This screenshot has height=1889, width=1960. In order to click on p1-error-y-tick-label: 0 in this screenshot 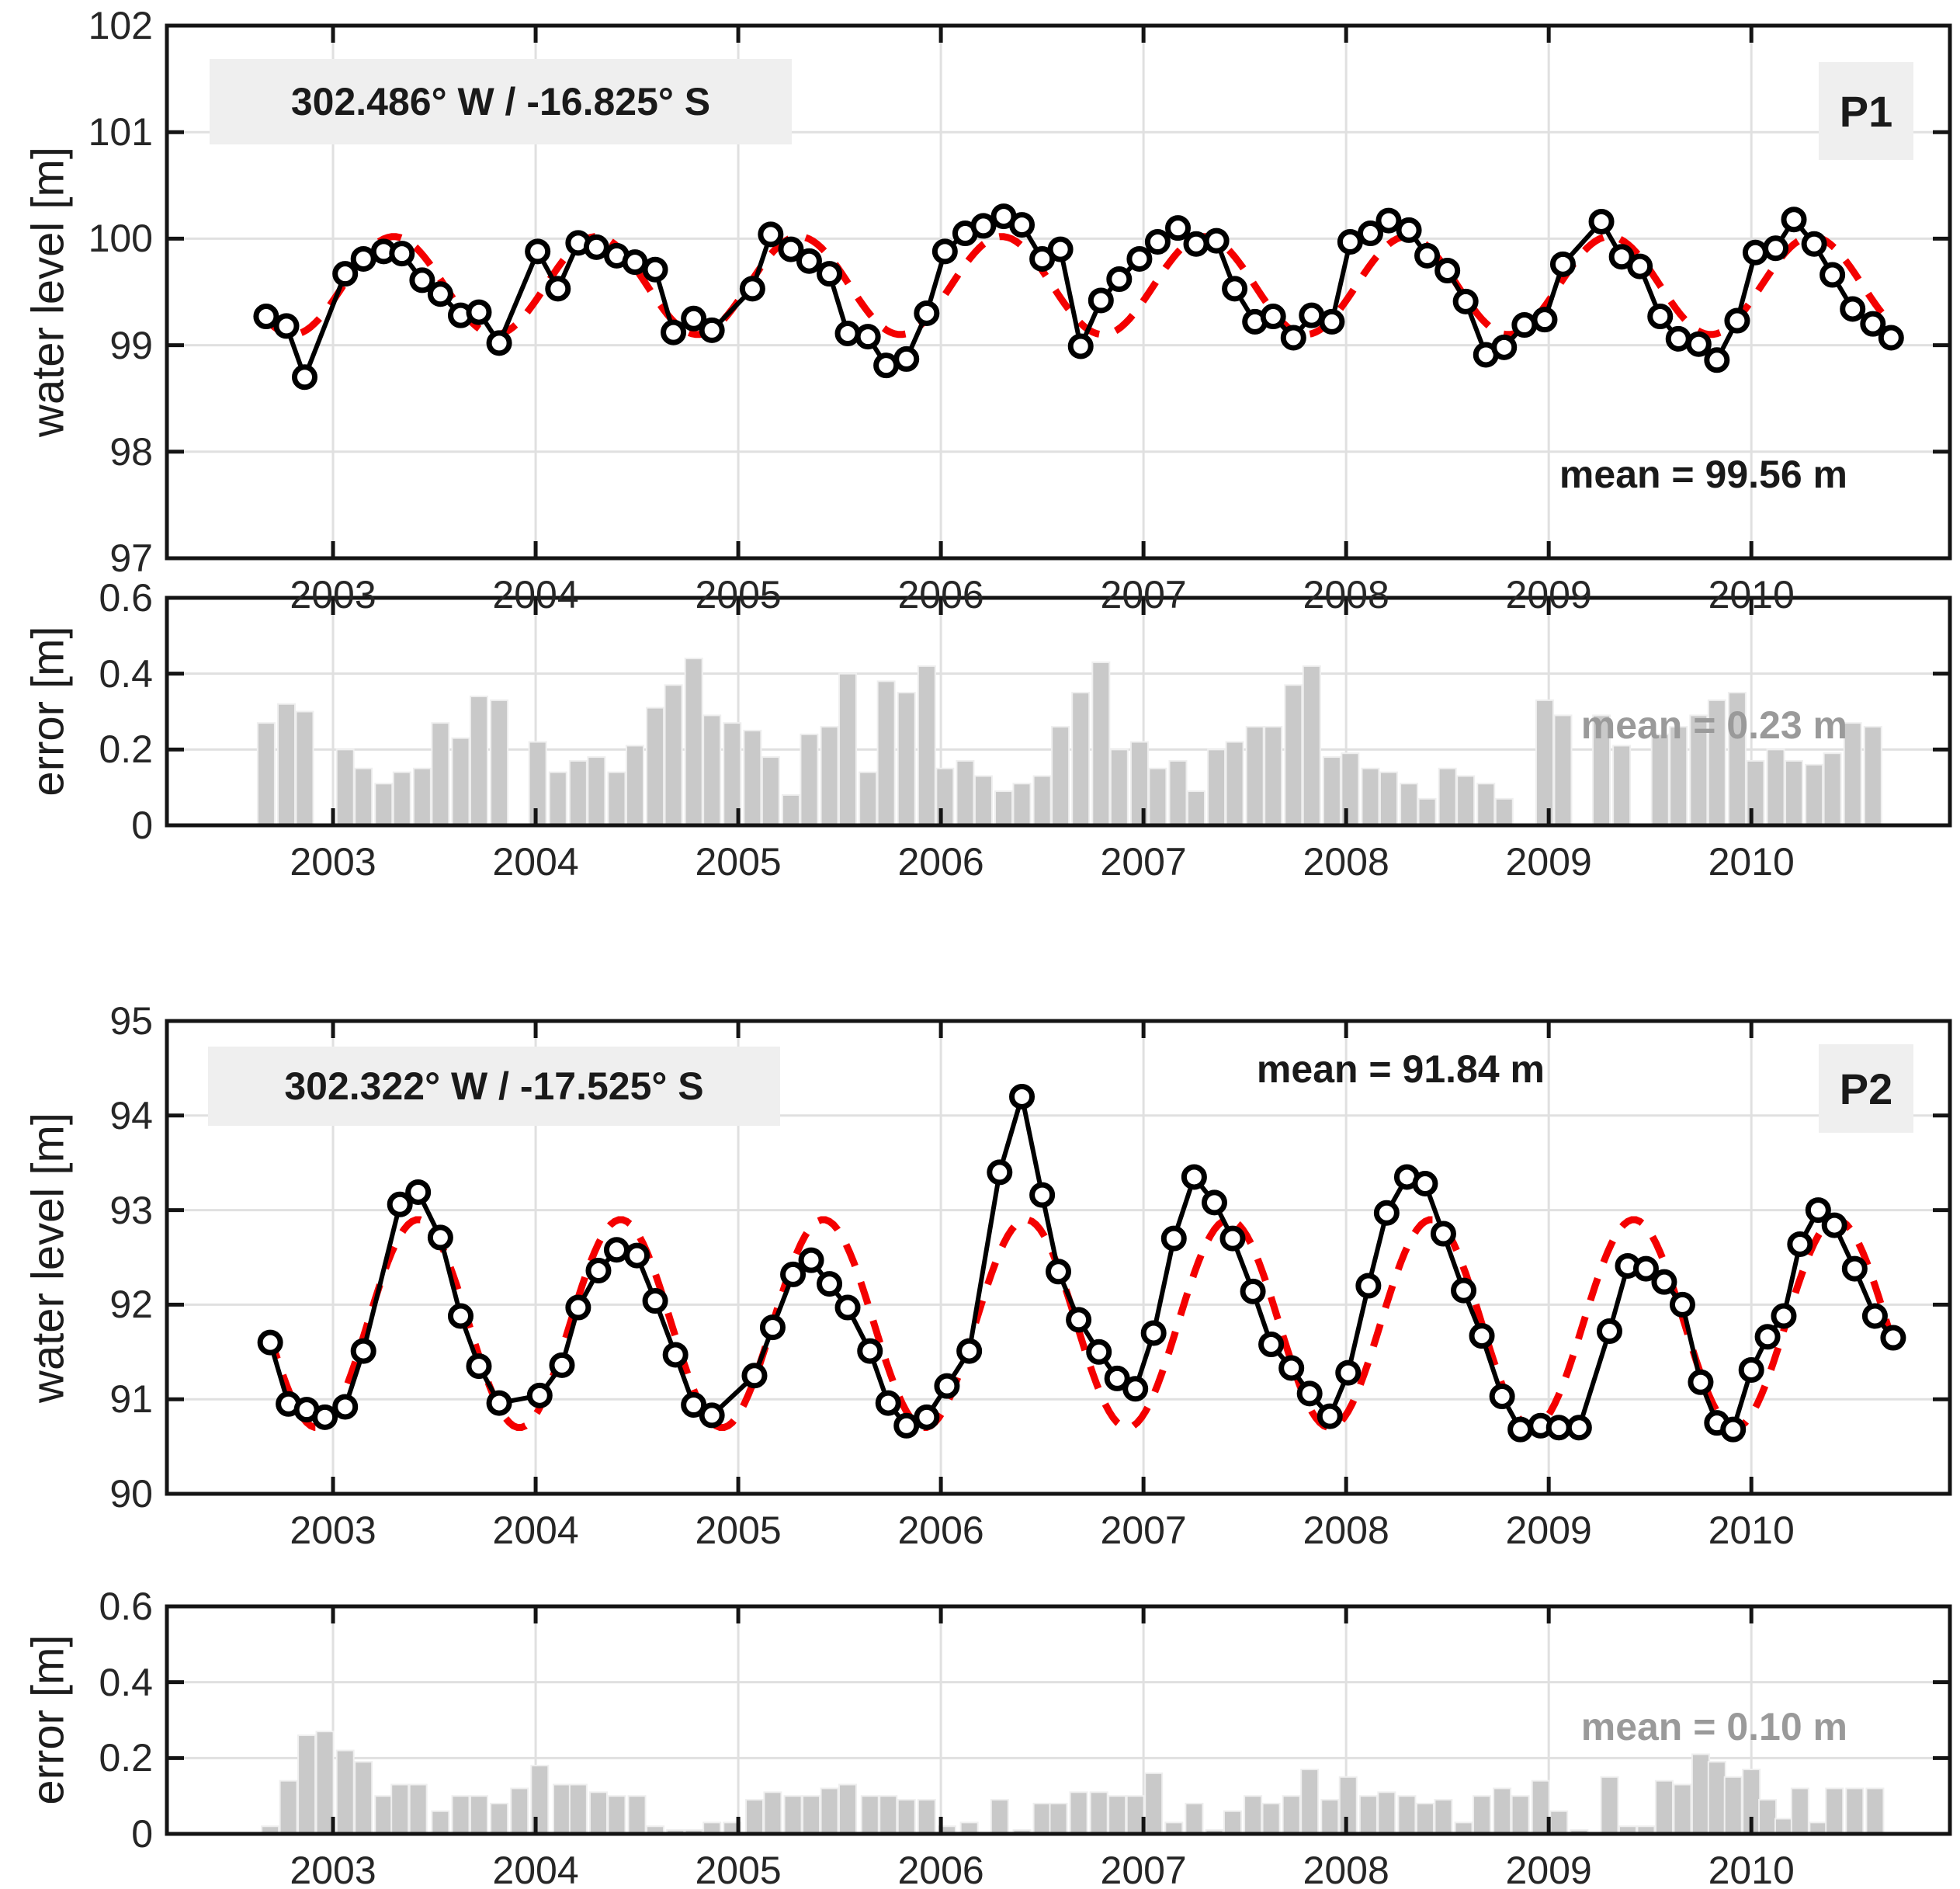, I will do `click(142, 825)`.